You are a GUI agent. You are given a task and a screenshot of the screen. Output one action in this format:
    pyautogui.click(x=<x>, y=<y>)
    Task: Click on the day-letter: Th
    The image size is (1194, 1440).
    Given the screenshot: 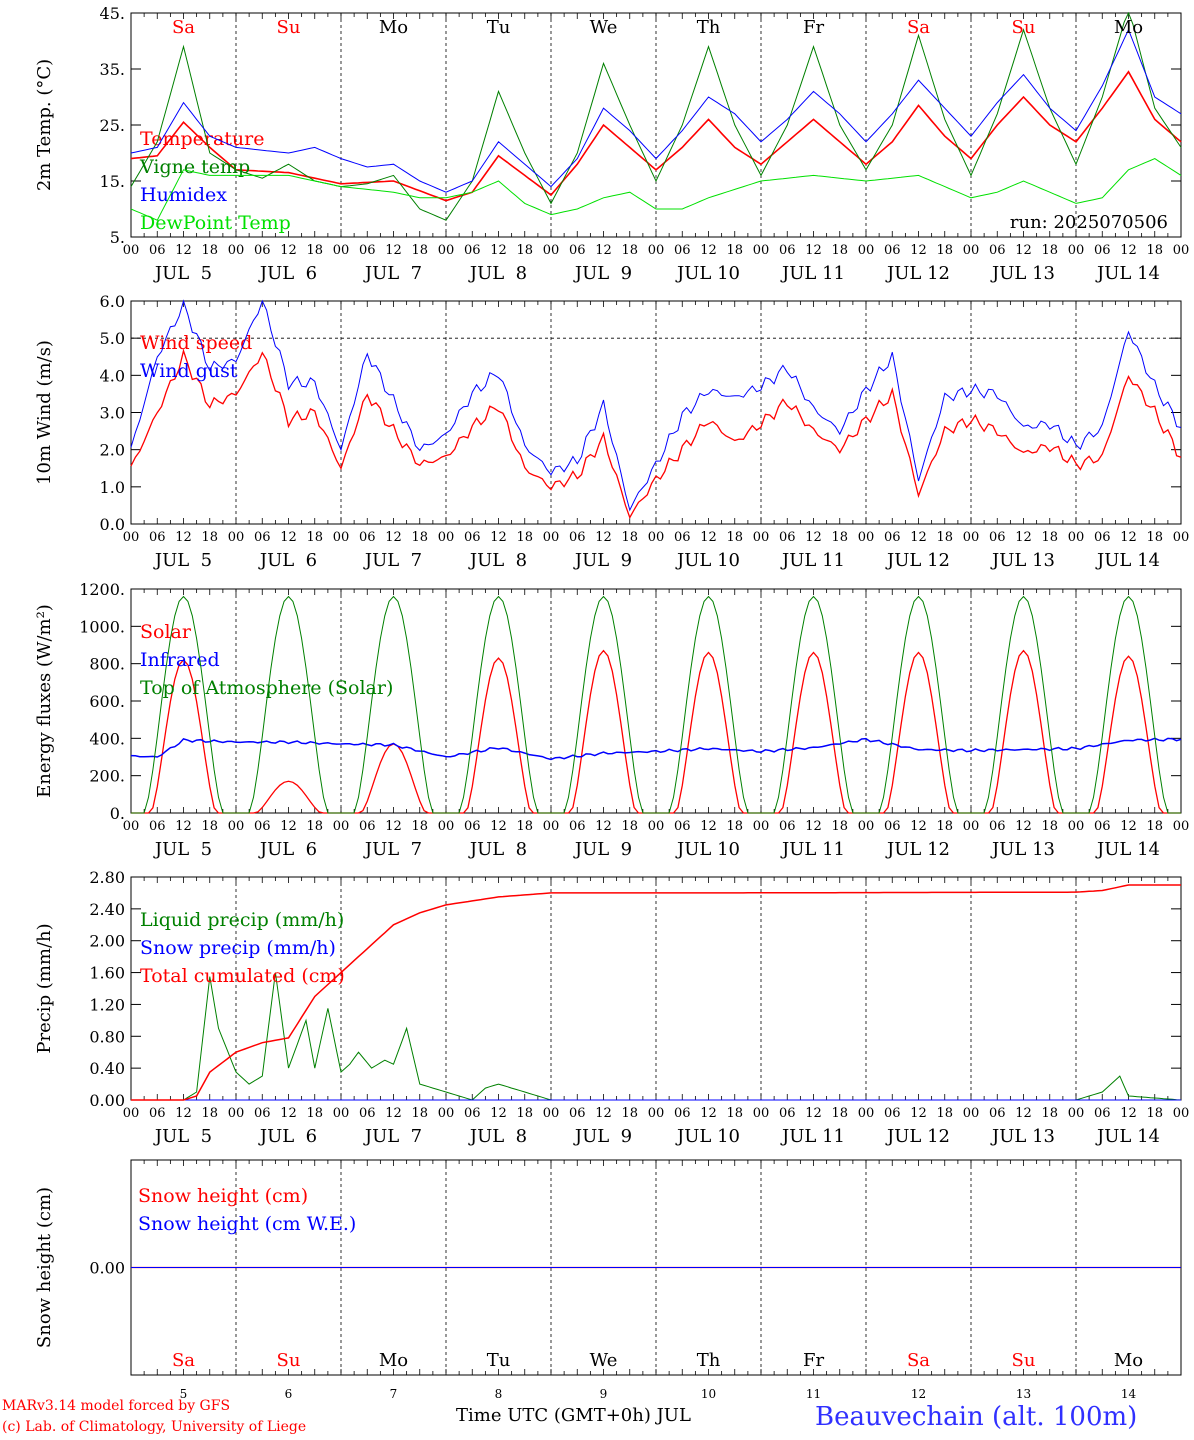 What is the action you would take?
    pyautogui.click(x=709, y=27)
    